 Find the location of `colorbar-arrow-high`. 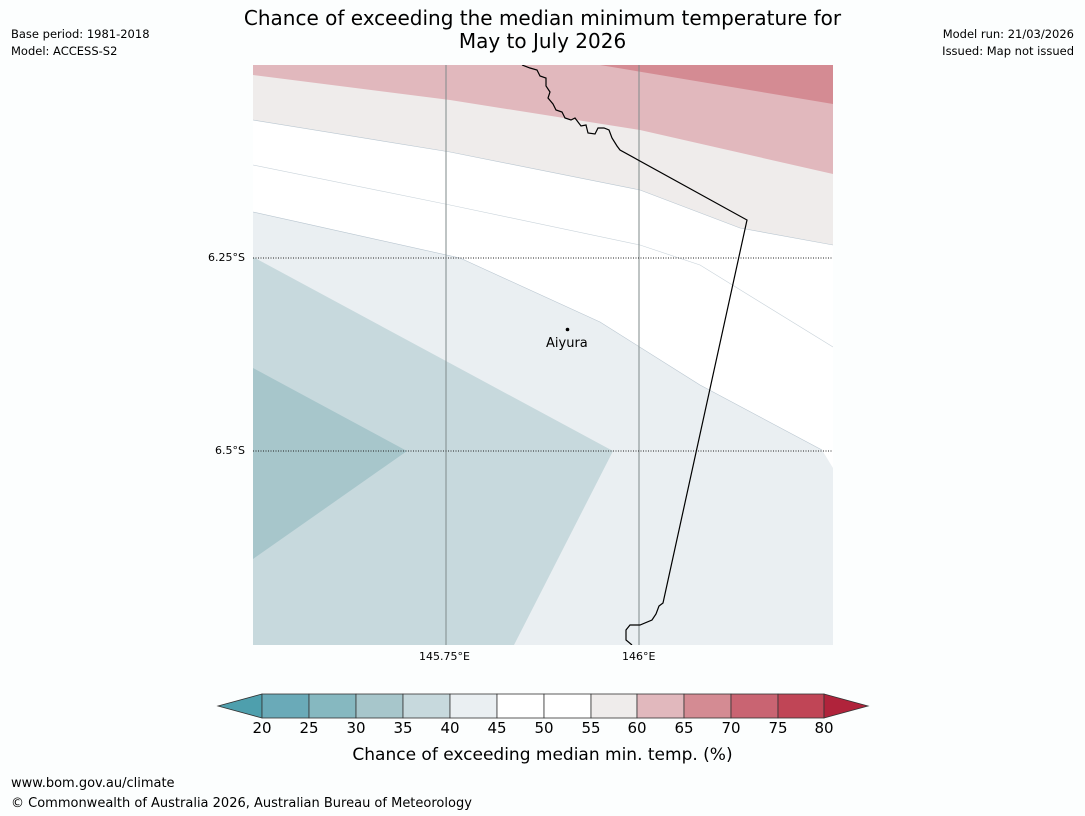

colorbar-arrow-high is located at coordinates (846, 706).